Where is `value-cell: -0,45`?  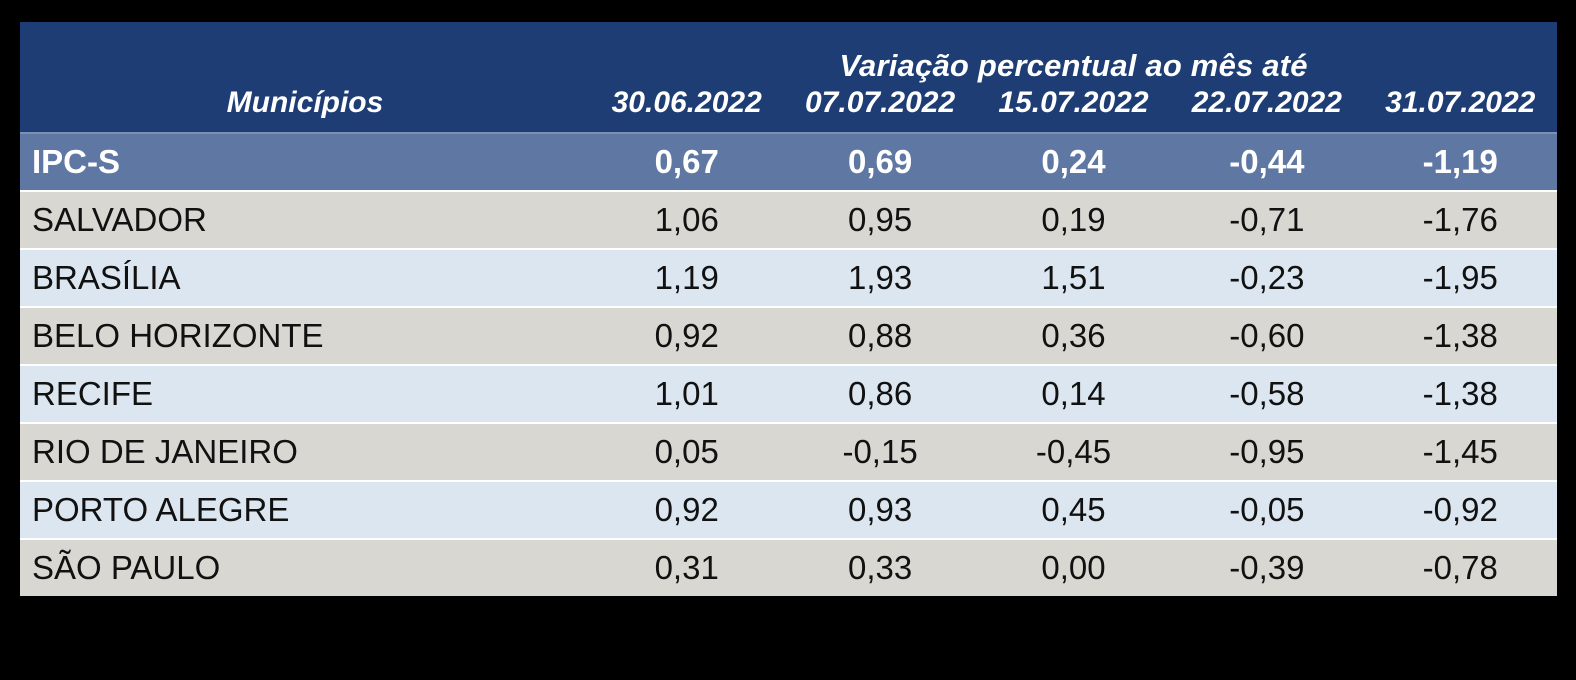 value-cell: -0,45 is located at coordinates (1073, 451).